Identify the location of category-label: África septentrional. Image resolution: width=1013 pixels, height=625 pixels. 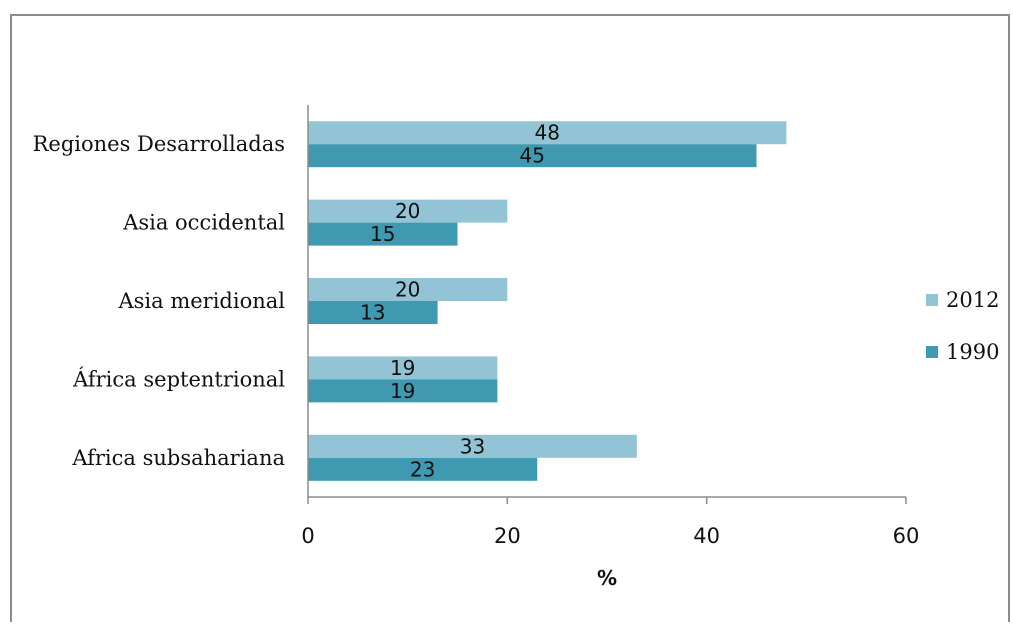
(178, 379).